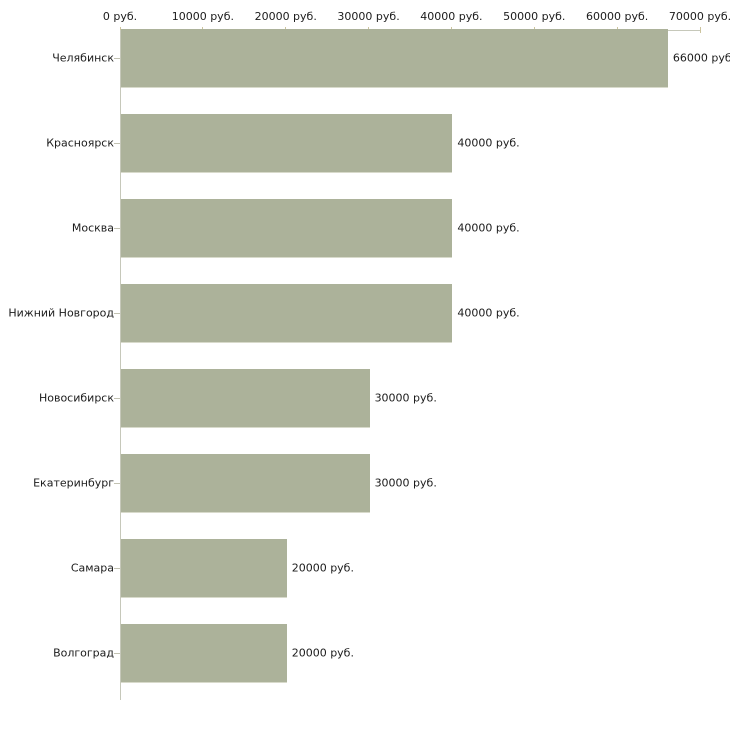 The image size is (730, 730). I want to click on category-label: Москва, so click(92, 228).